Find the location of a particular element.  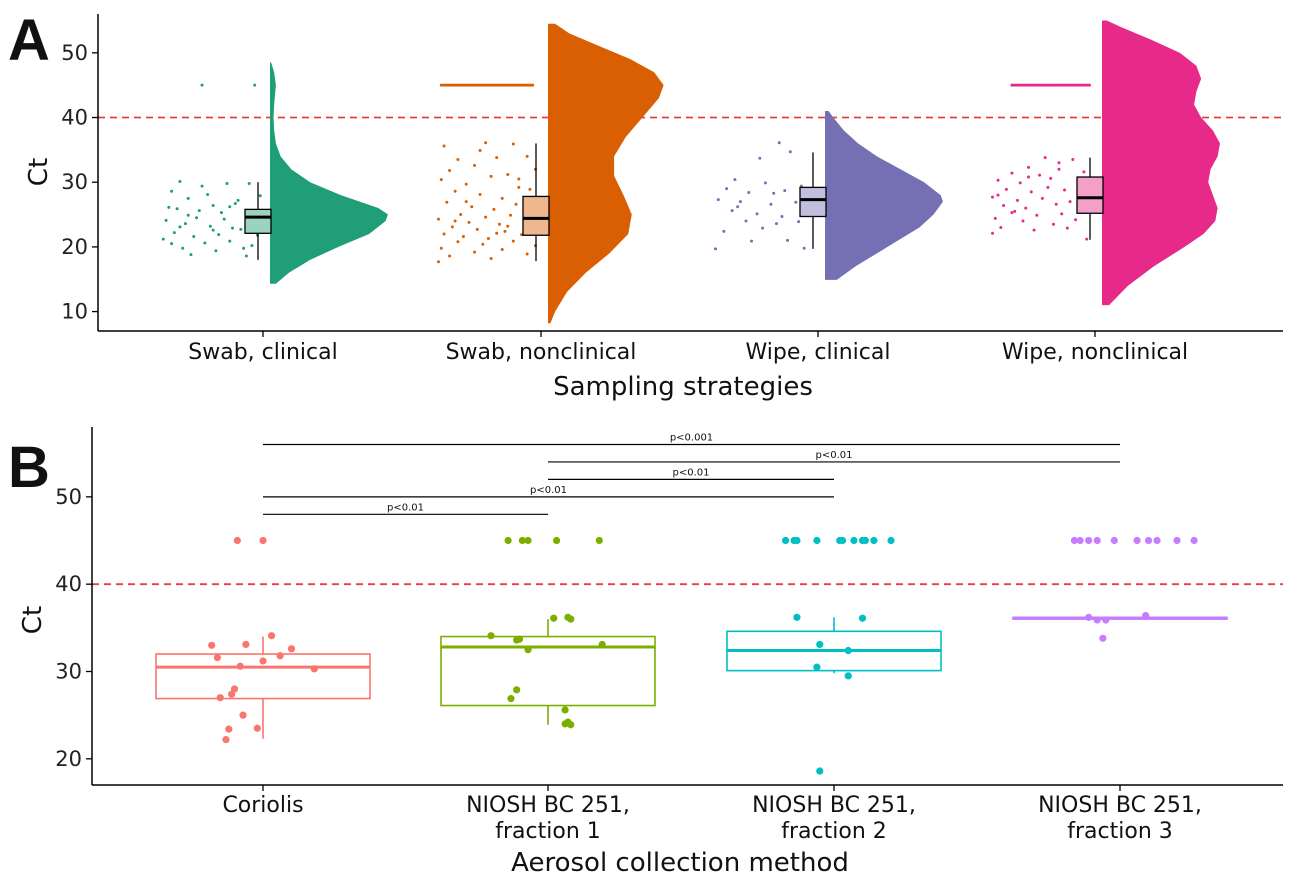

series-4-group is located at coordinates (1105, 163).